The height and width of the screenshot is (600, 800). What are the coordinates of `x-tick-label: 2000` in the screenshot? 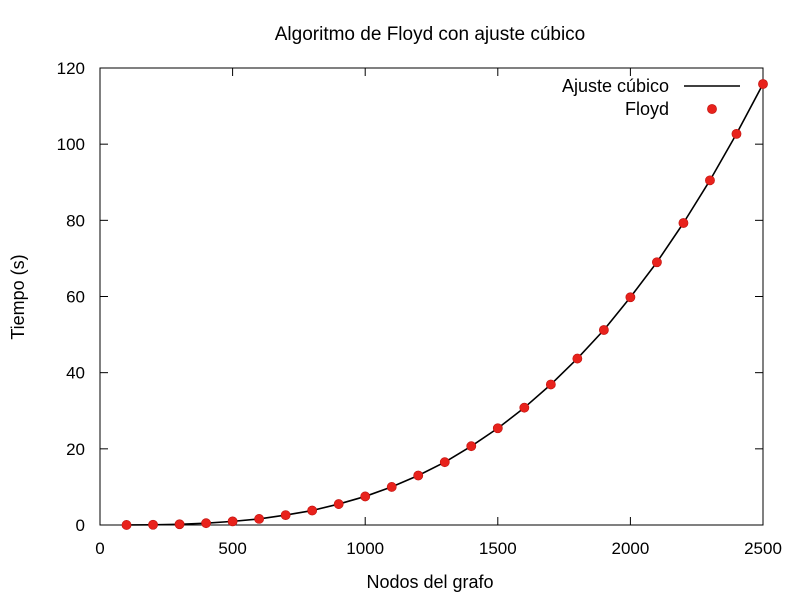 It's located at (630, 548).